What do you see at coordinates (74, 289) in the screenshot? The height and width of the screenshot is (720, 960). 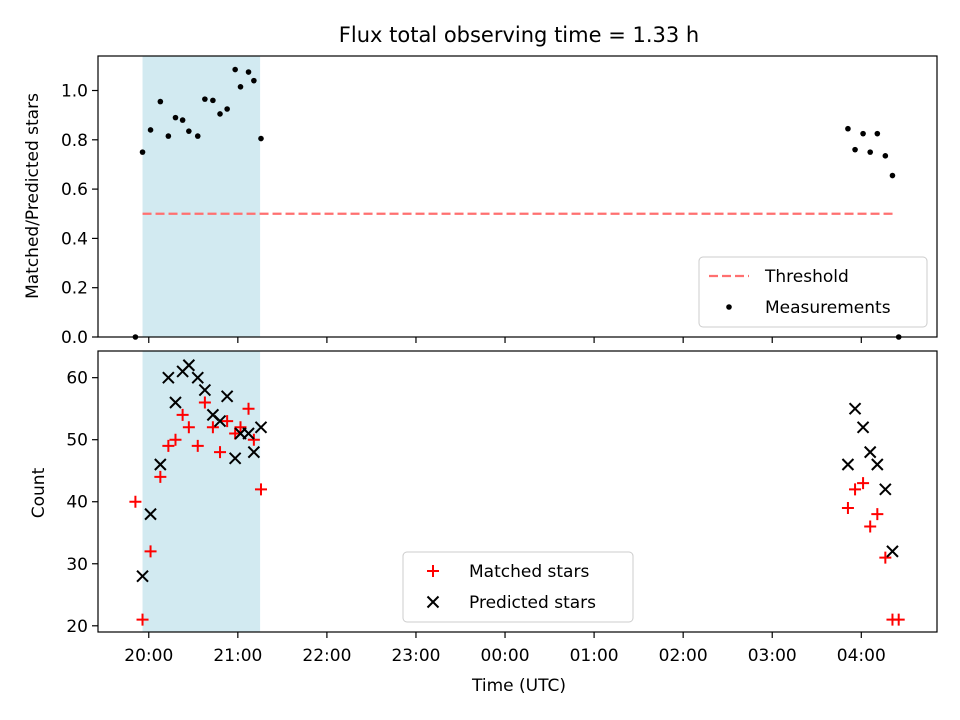 I see `y-tick-label: 0.2` at bounding box center [74, 289].